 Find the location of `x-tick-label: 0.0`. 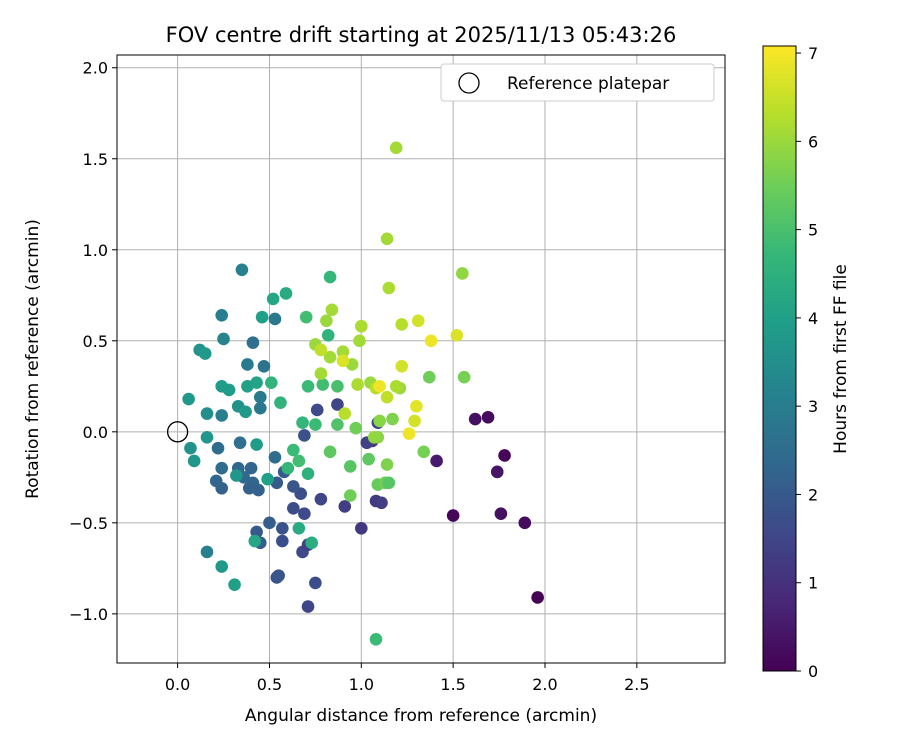

x-tick-label: 0.0 is located at coordinates (177, 684).